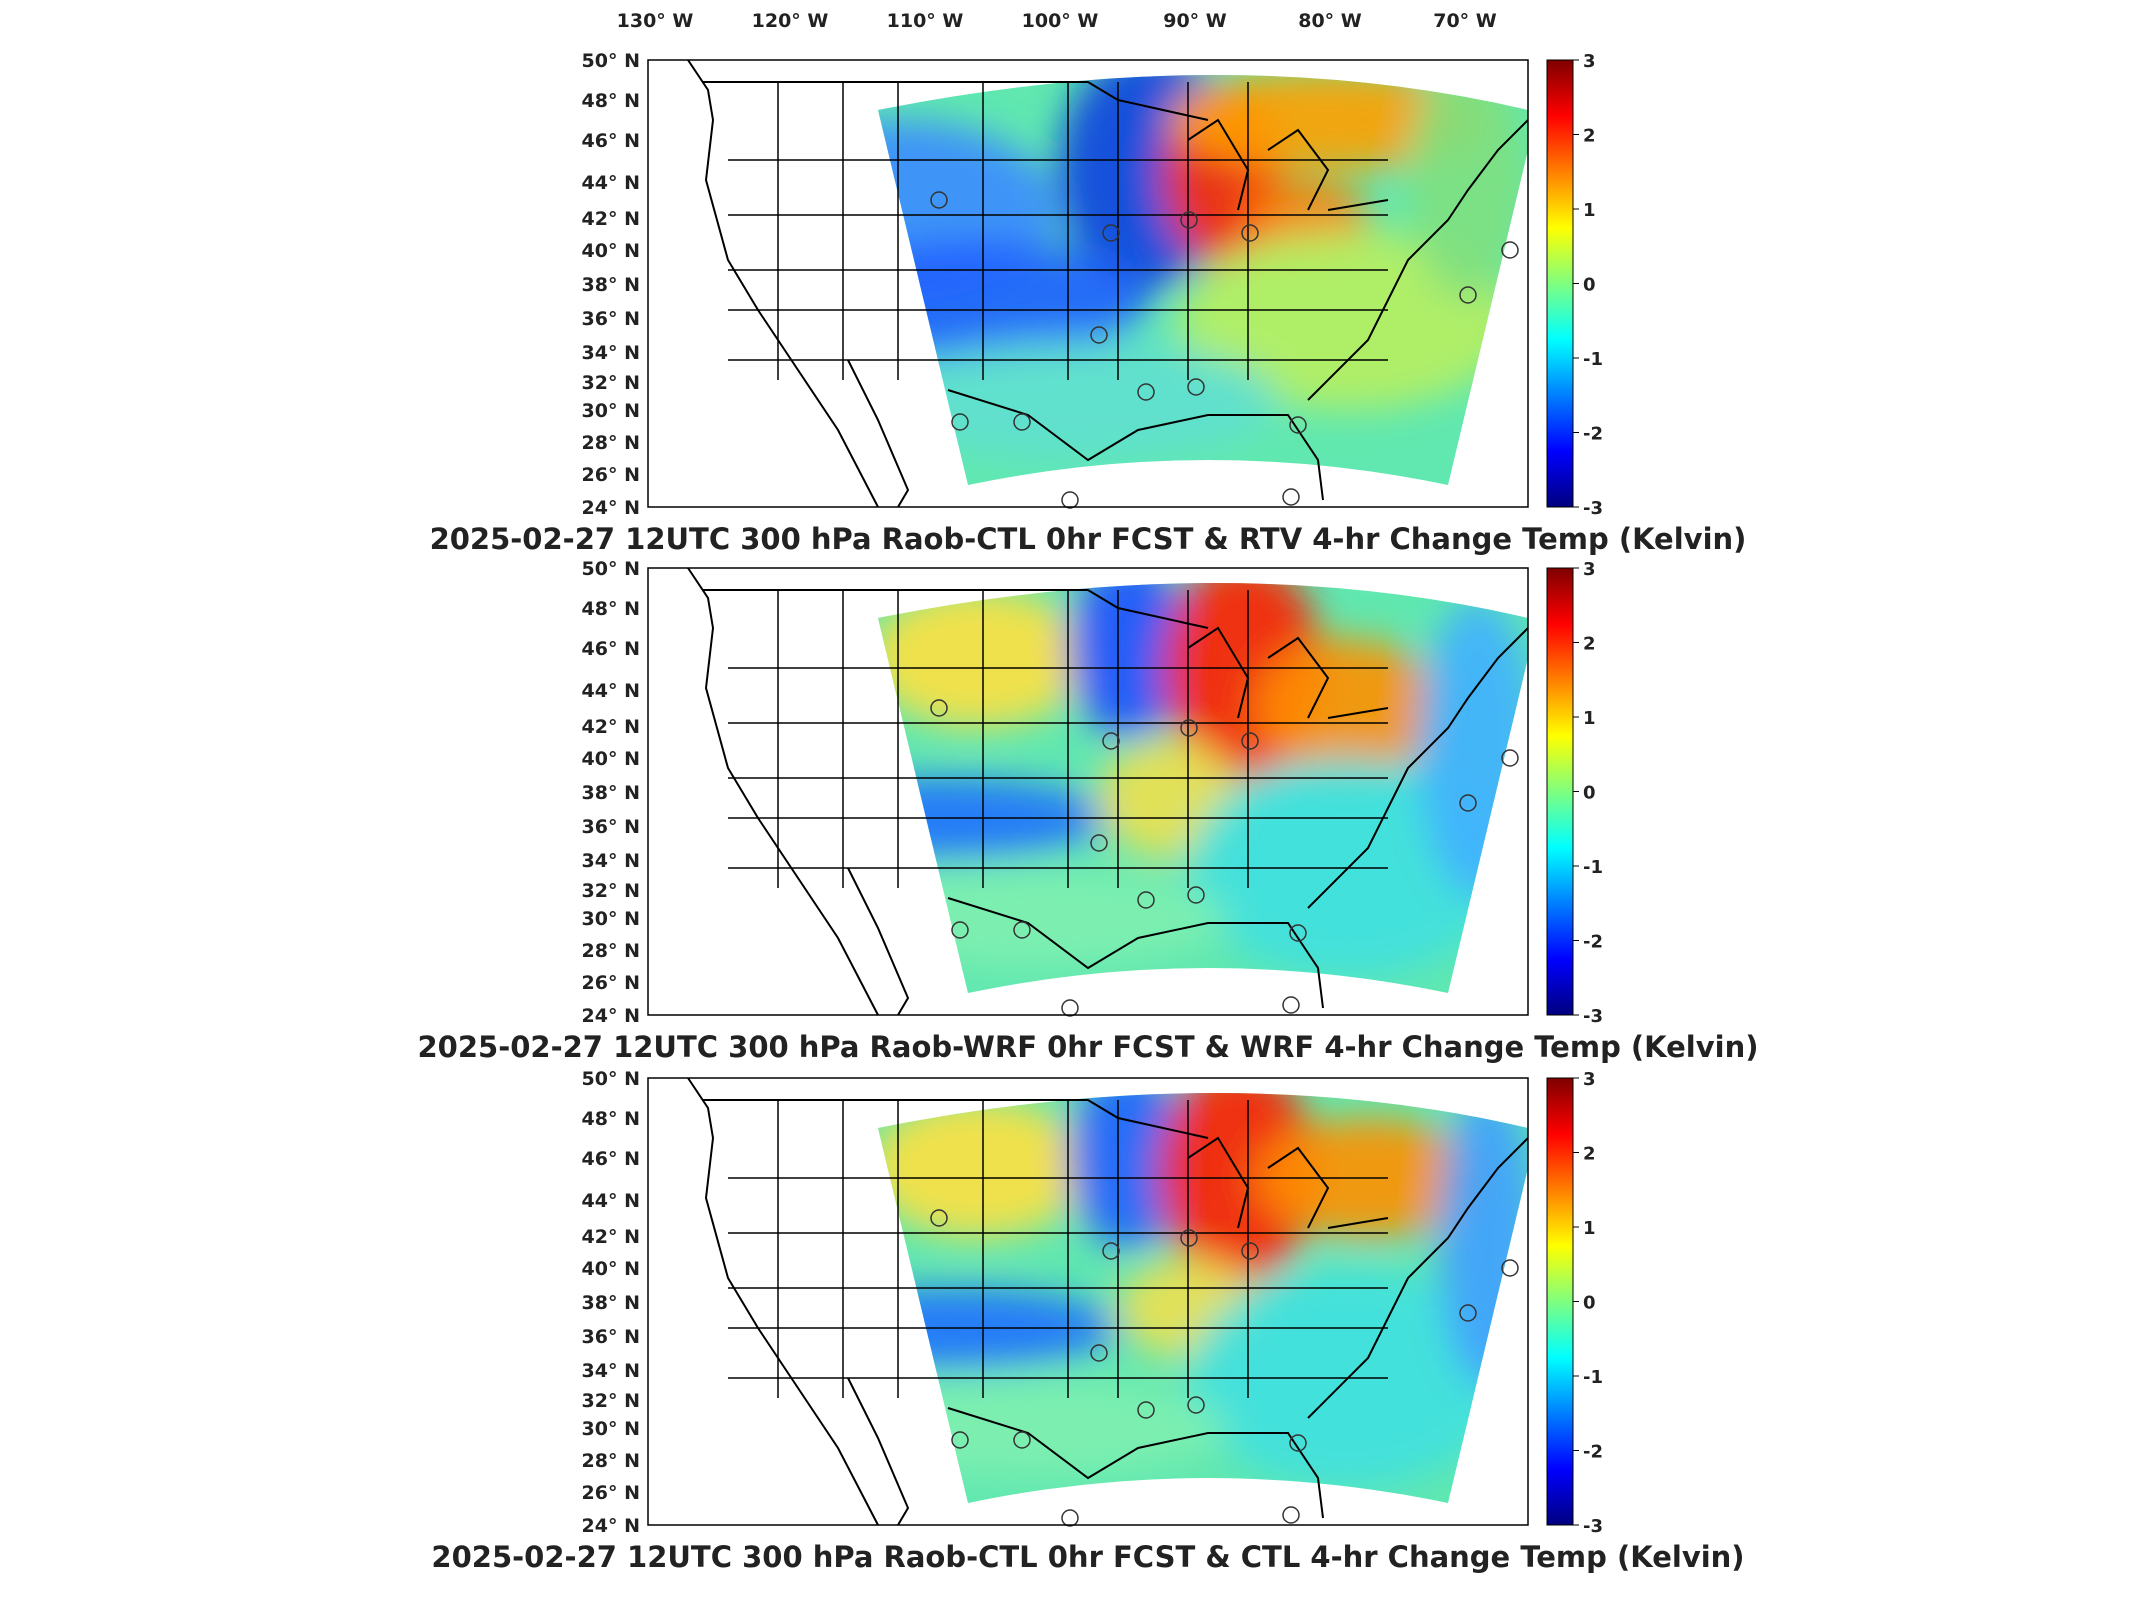 The height and width of the screenshot is (1600, 2133). I want to click on colorbar-tick-label: 3, so click(1589, 569).